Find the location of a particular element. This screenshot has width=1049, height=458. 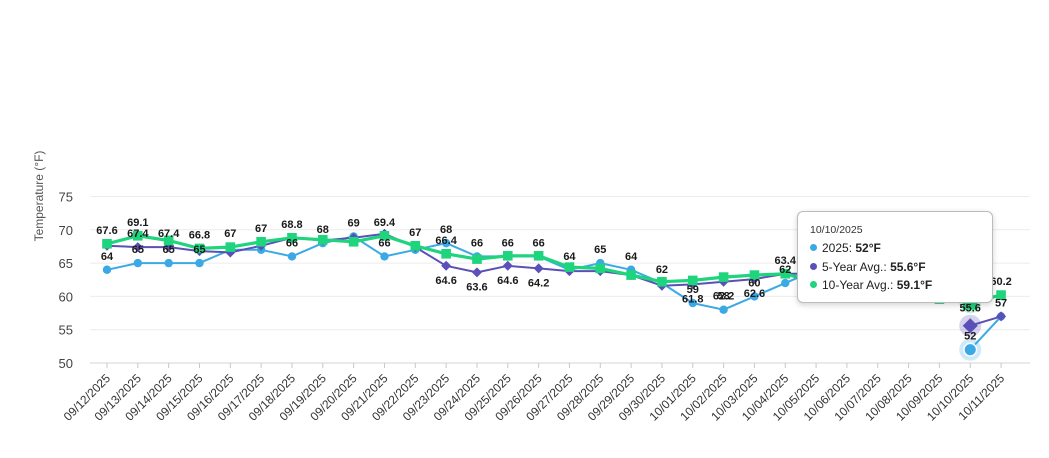

data-label: 63.6 is located at coordinates (476, 287).